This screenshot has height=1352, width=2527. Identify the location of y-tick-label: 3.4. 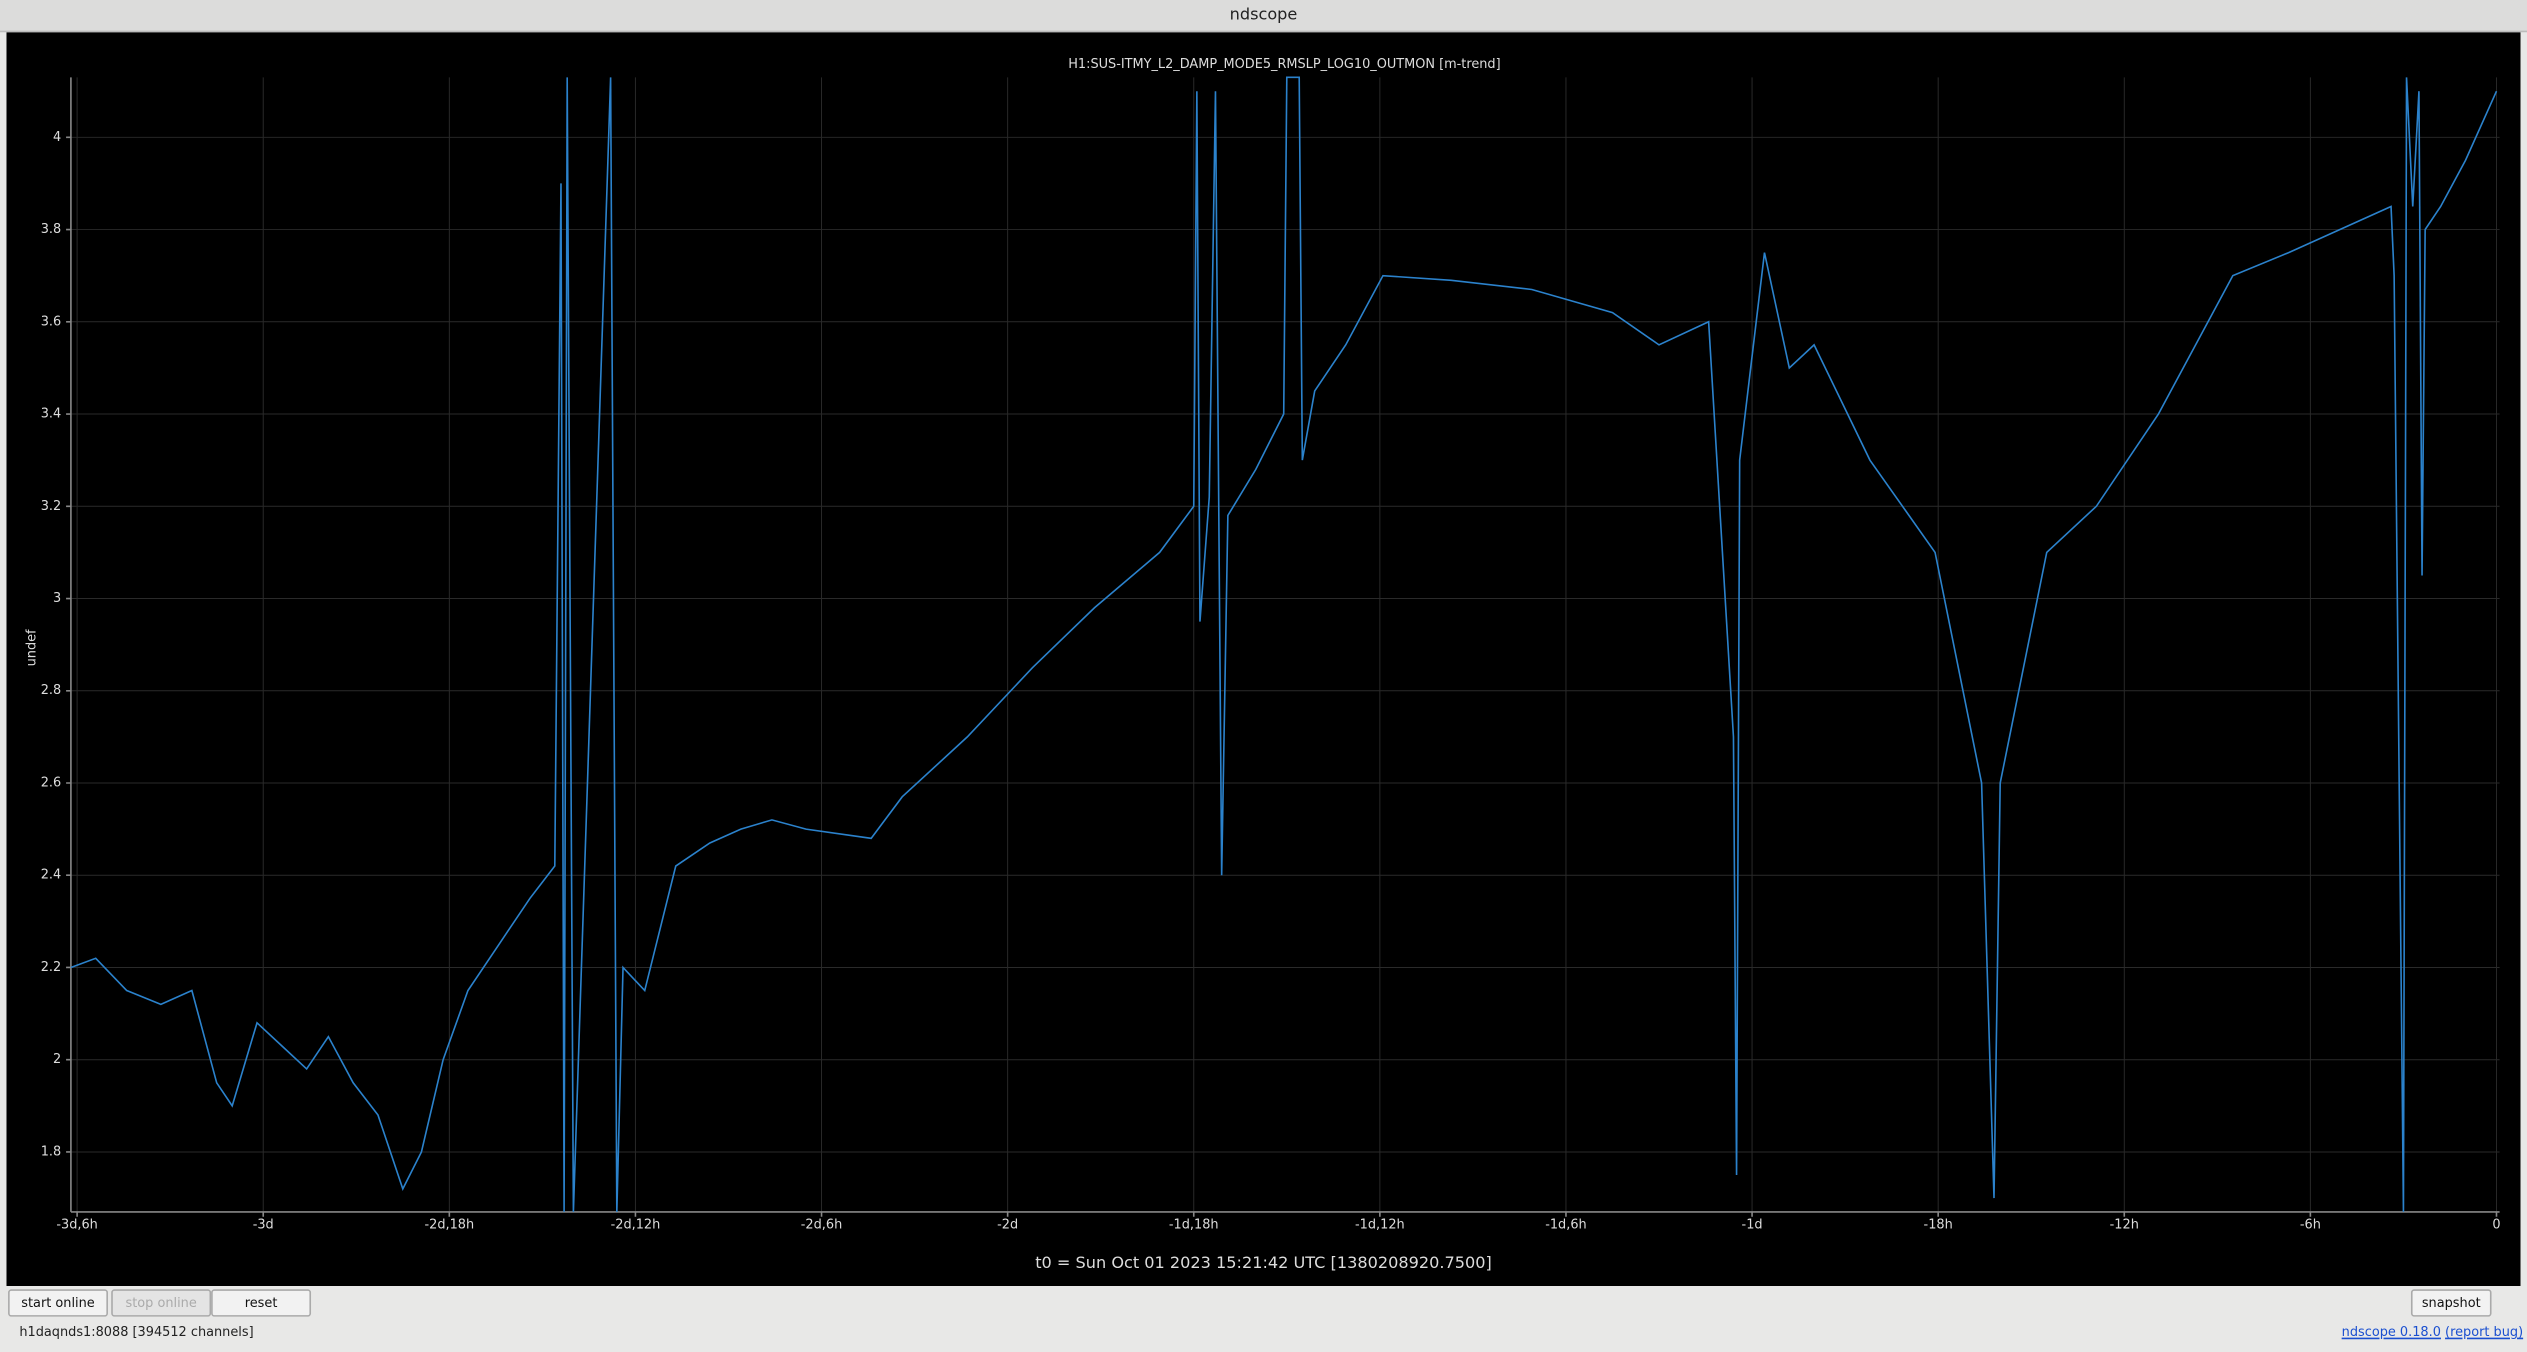
(51, 414).